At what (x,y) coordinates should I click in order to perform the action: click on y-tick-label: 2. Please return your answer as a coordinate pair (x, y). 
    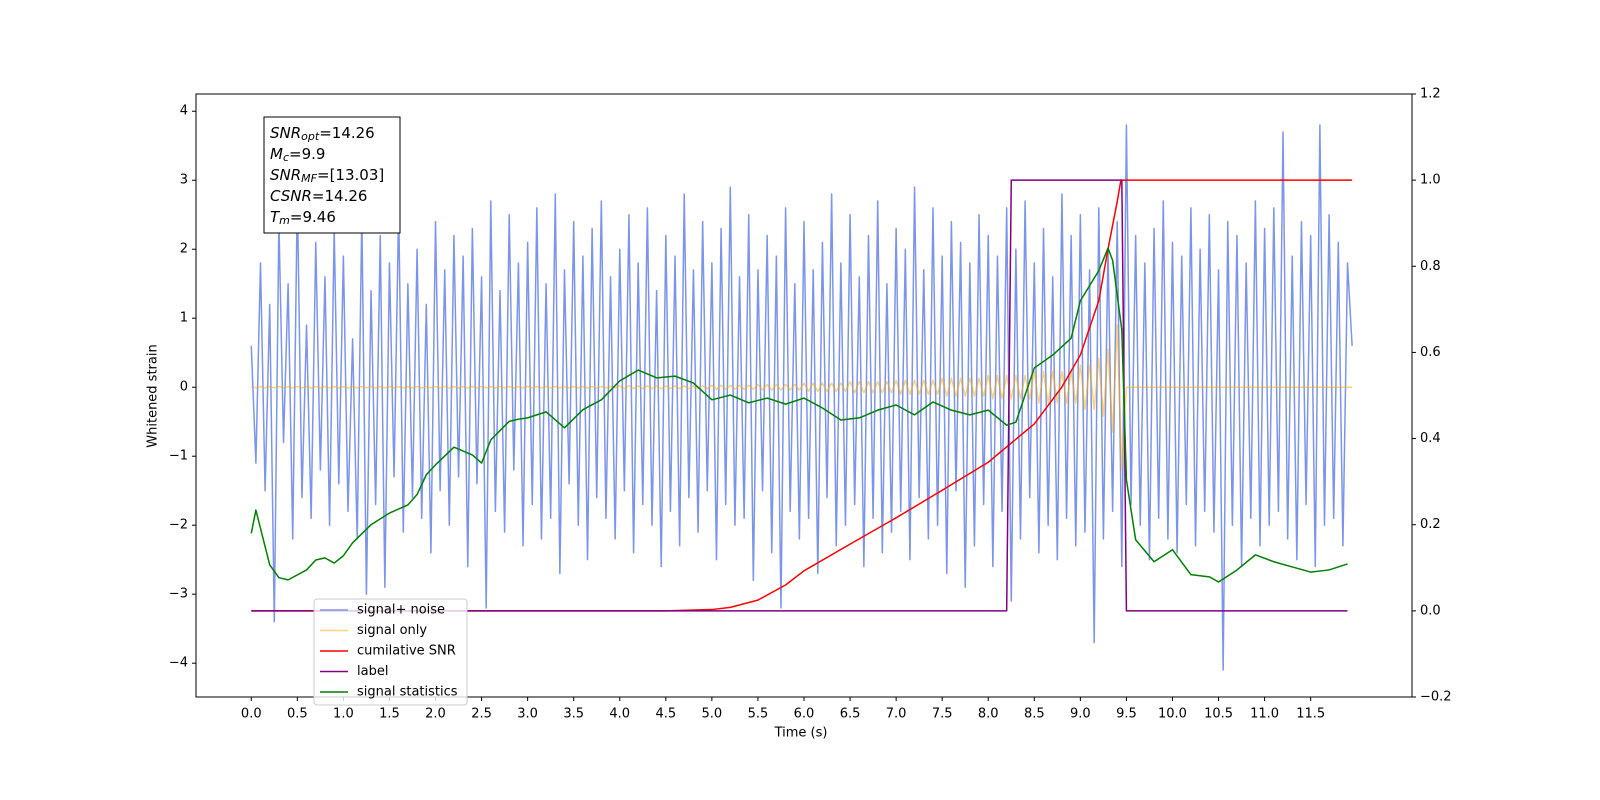
    Looking at the image, I should click on (184, 249).